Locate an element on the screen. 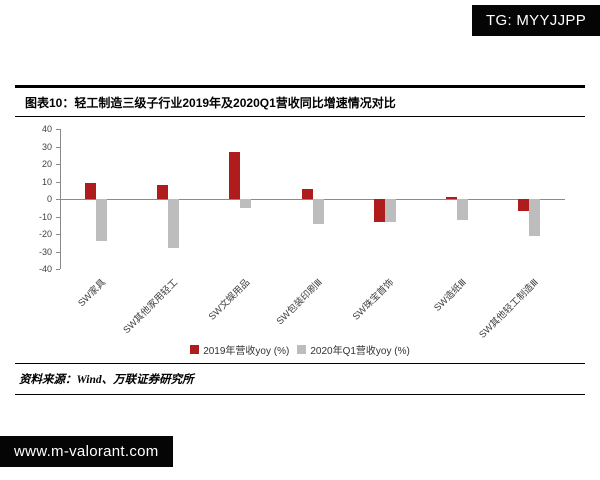 The height and width of the screenshot is (480, 600). figure-title: 图表10：轻工制造三级子行业2019年及2020Q1营收同比增速情况对比 is located at coordinates (300, 102).